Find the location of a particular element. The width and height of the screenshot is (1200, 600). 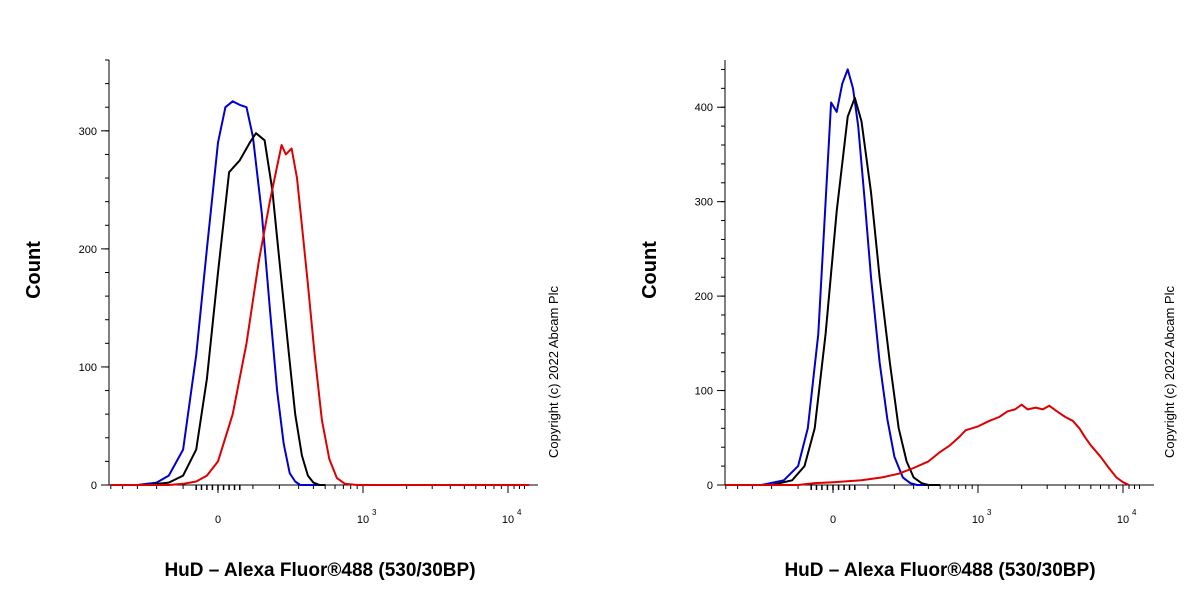

y-tick-label: 400 is located at coordinates (704, 108).